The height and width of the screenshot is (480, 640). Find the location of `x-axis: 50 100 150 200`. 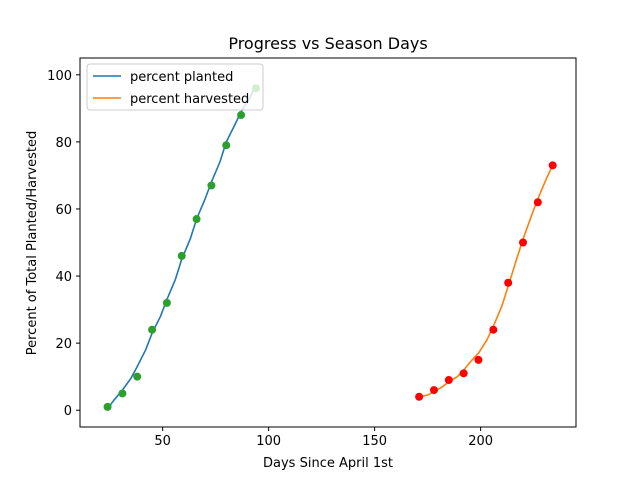

x-axis: 50 100 150 200 is located at coordinates (323, 438).